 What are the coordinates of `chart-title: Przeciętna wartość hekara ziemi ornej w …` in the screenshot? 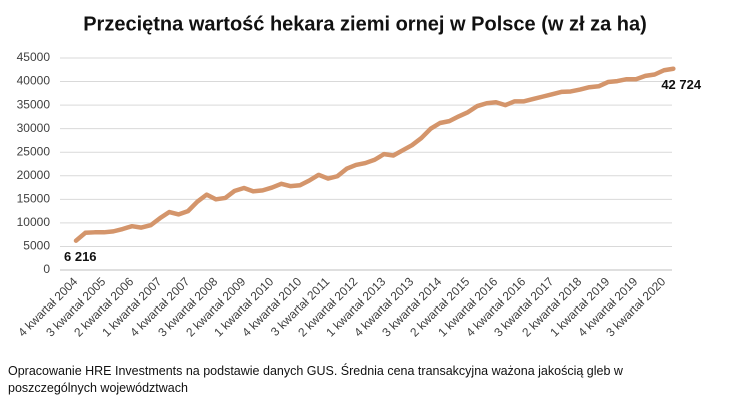 It's located at (365, 24).